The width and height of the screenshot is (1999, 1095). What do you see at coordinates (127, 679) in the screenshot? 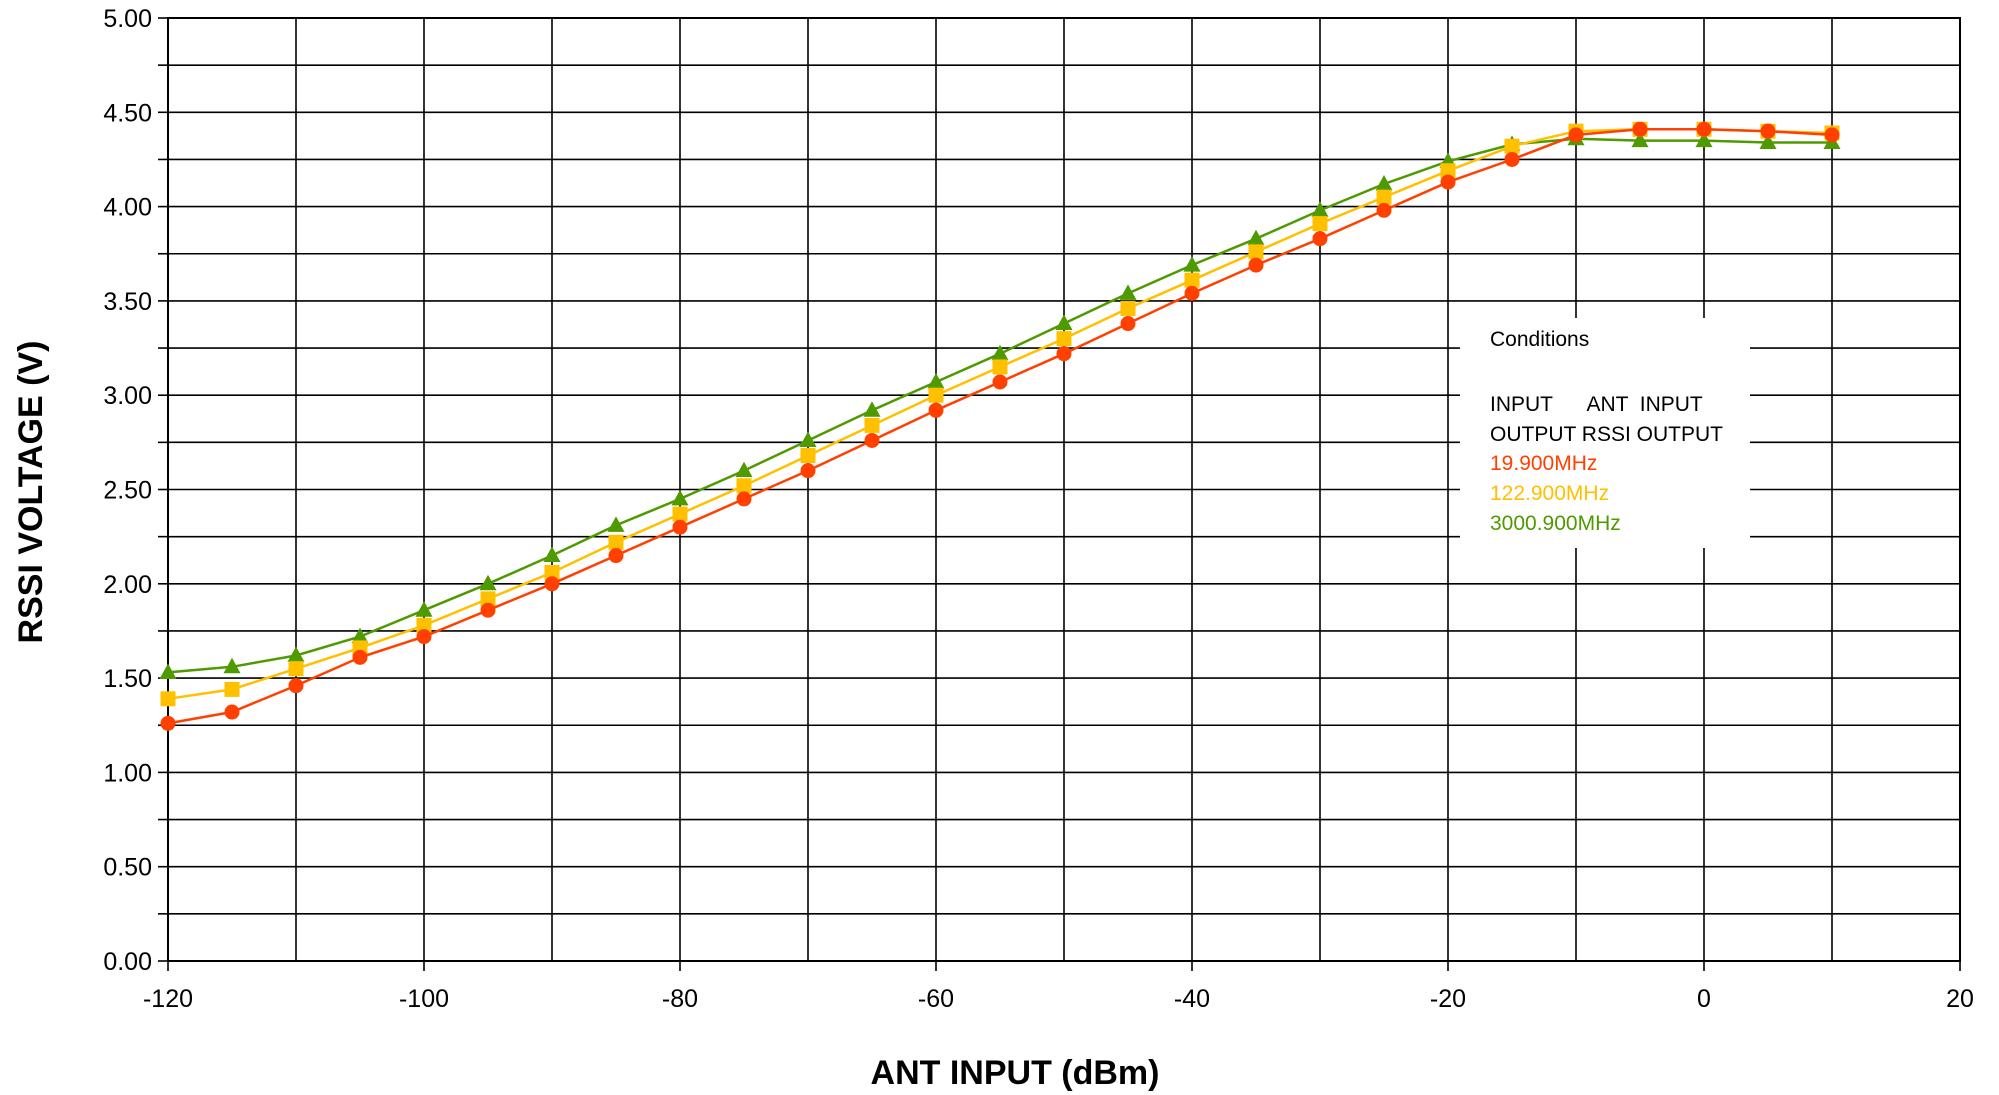
I see `y-tick-label: 1.50` at bounding box center [127, 679].